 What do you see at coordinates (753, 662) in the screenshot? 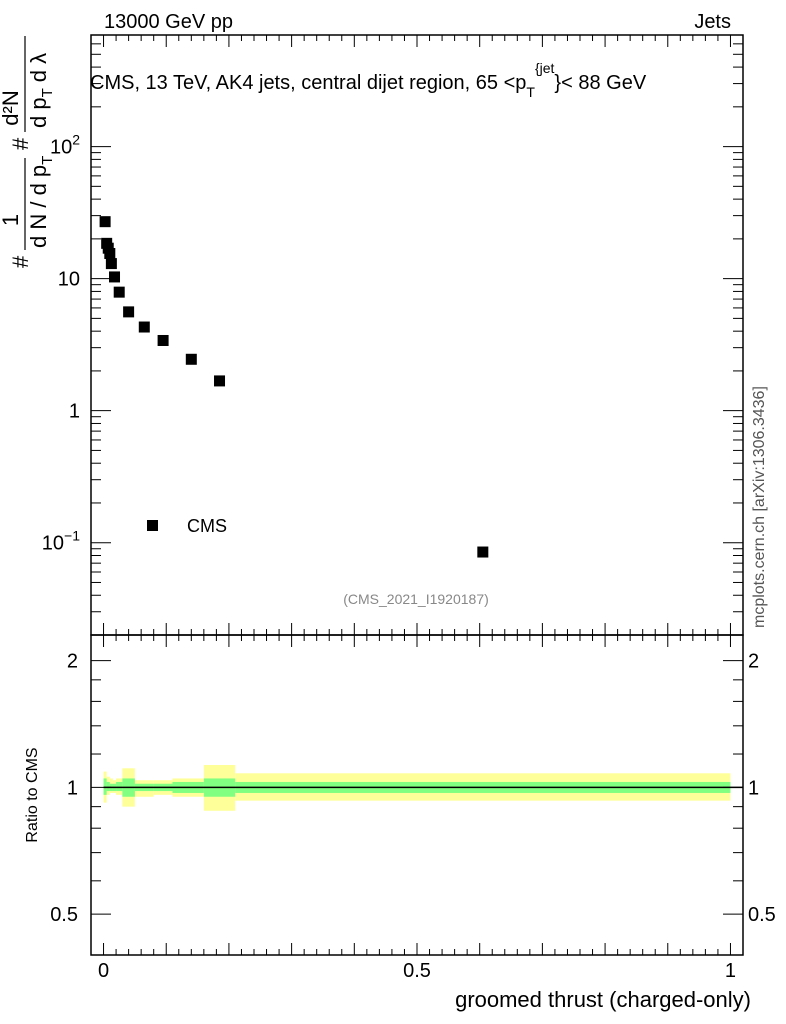
I see `ratio-y-tick-label-right: 2` at bounding box center [753, 662].